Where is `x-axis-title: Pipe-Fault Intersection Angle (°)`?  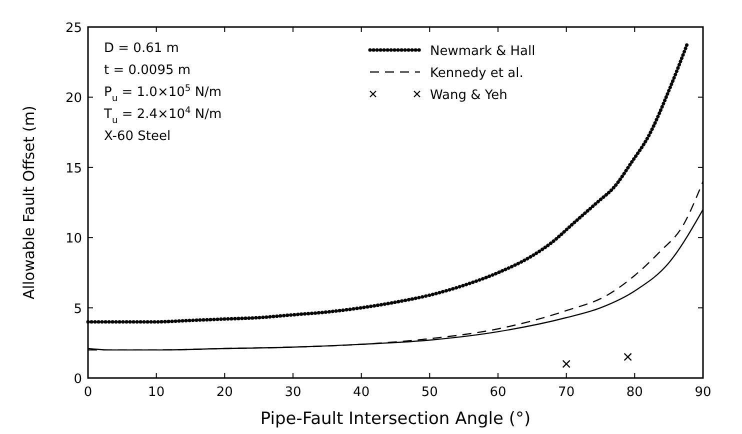
x-axis-title: Pipe-Fault Intersection Angle (°) is located at coordinates (395, 419).